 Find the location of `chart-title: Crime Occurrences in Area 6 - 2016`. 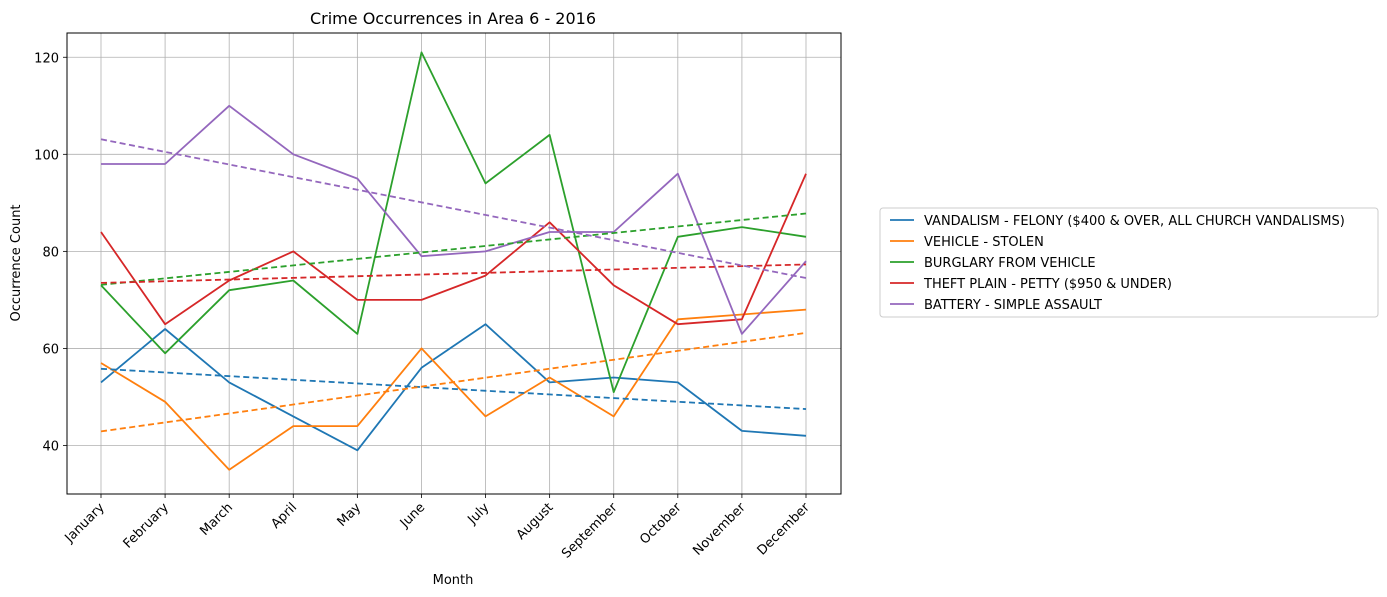

chart-title: Crime Occurrences in Area 6 - 2016 is located at coordinates (453, 18).